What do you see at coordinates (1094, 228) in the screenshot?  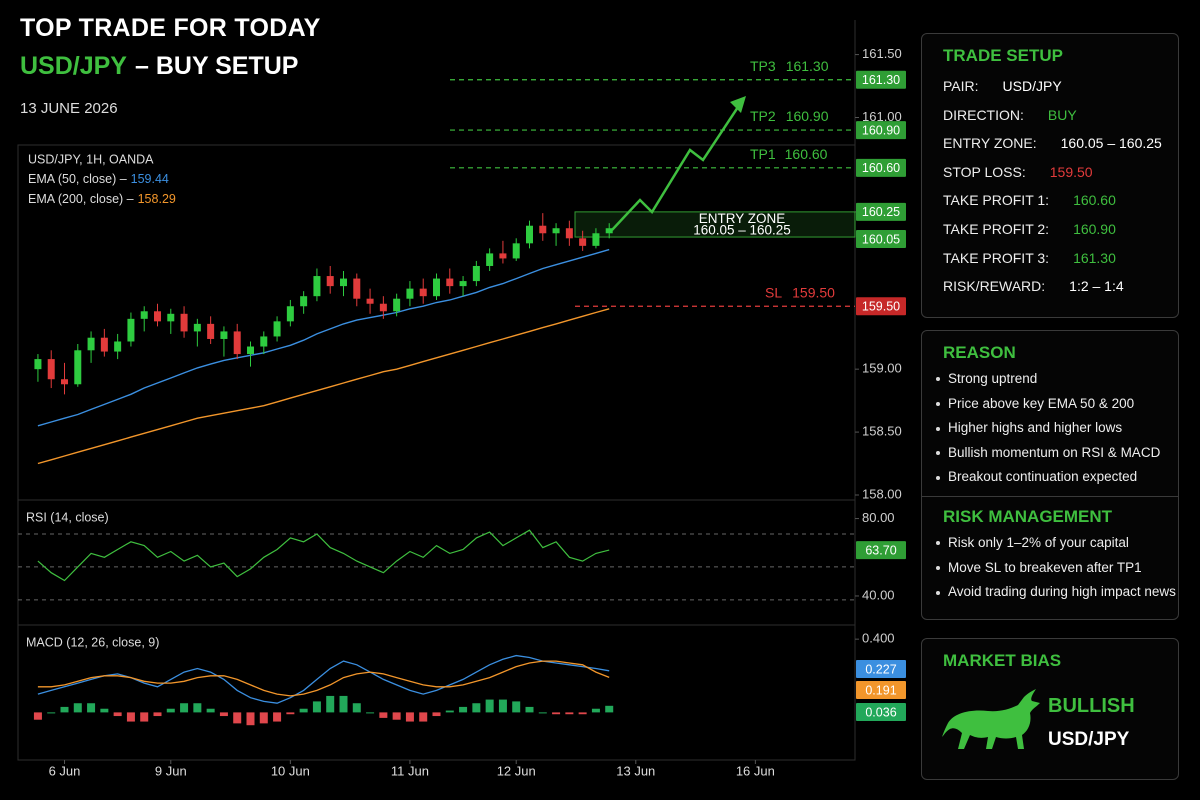 I see `setup-value: 160.90` at bounding box center [1094, 228].